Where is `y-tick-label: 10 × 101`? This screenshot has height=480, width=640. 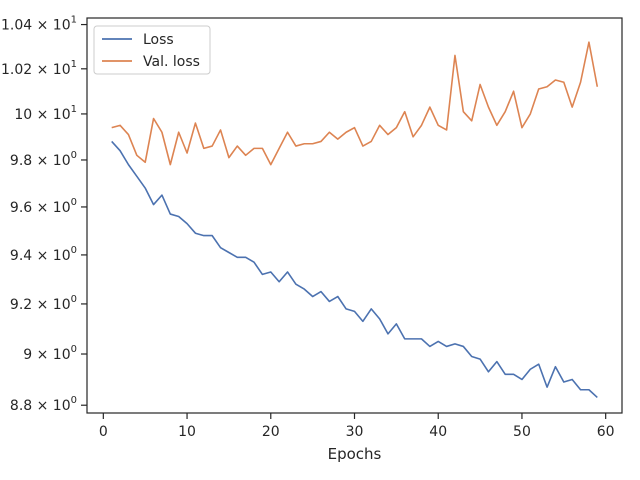
y-tick-label: 10 × 101 is located at coordinates (45, 113).